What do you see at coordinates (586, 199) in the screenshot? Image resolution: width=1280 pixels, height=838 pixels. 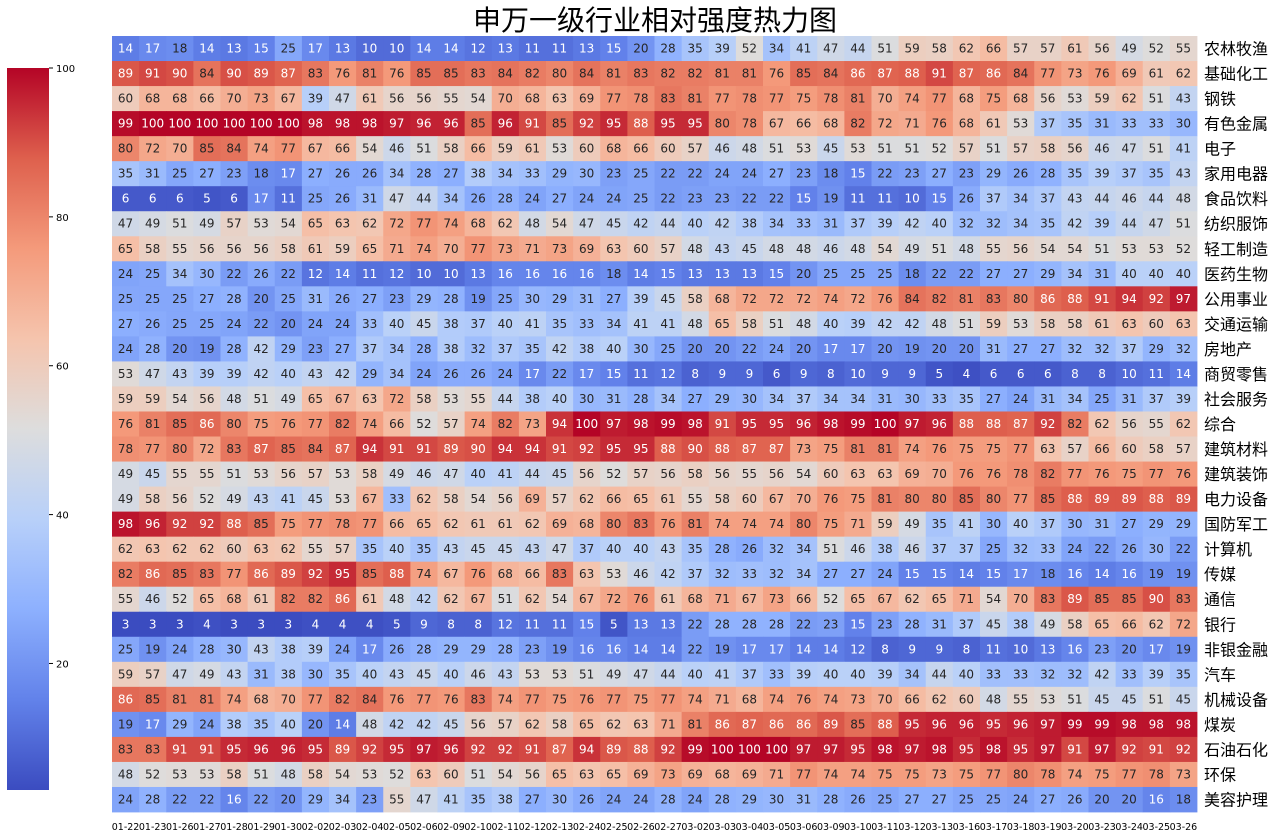 I see `cell-value-label: 24` at bounding box center [586, 199].